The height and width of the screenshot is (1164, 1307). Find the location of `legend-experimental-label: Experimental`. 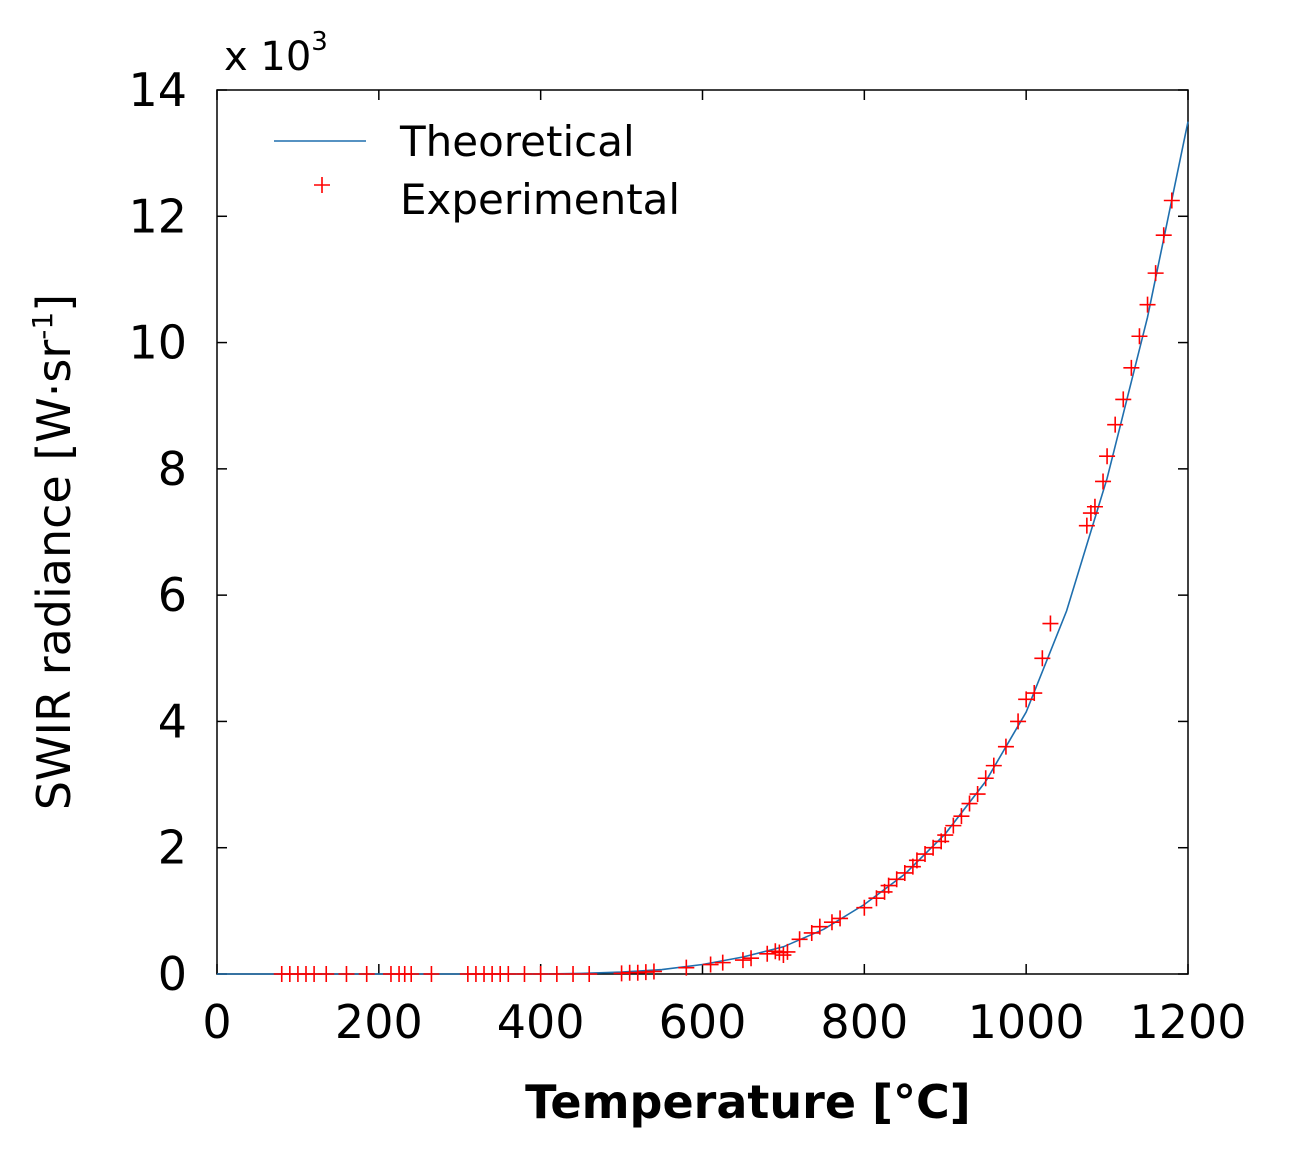

legend-experimental-label: Experimental is located at coordinates (540, 199).